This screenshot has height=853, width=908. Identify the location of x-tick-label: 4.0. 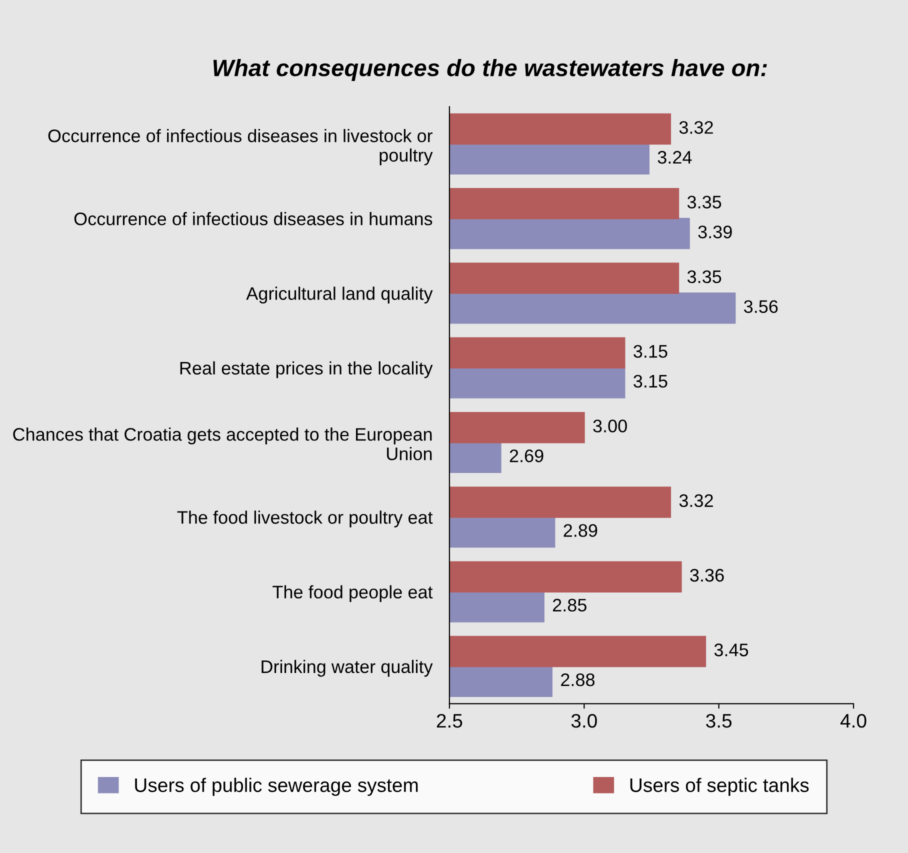
(853, 721).